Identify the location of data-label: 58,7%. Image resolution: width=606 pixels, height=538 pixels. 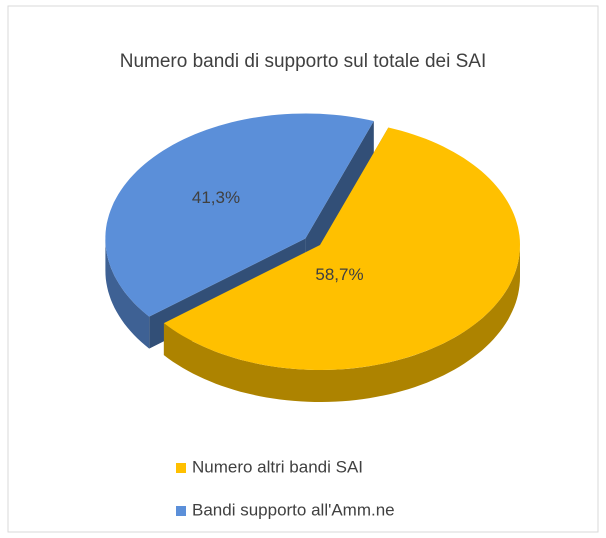
(339, 274).